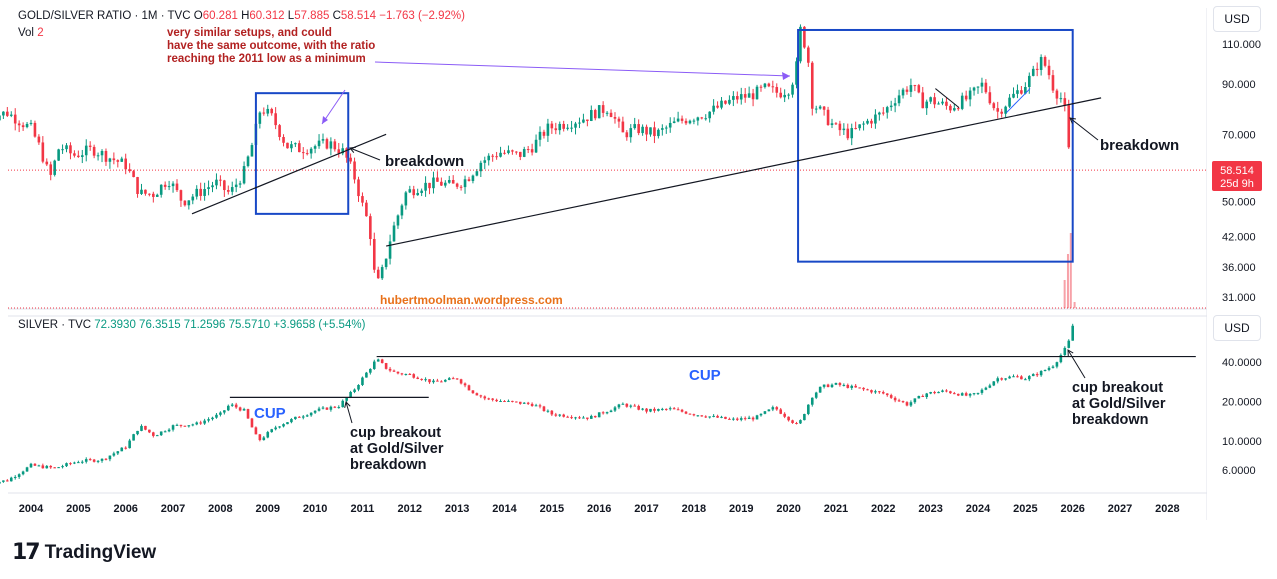  Describe the element at coordinates (1239, 203) in the screenshot. I see `price-tick-label: 50.000` at that location.